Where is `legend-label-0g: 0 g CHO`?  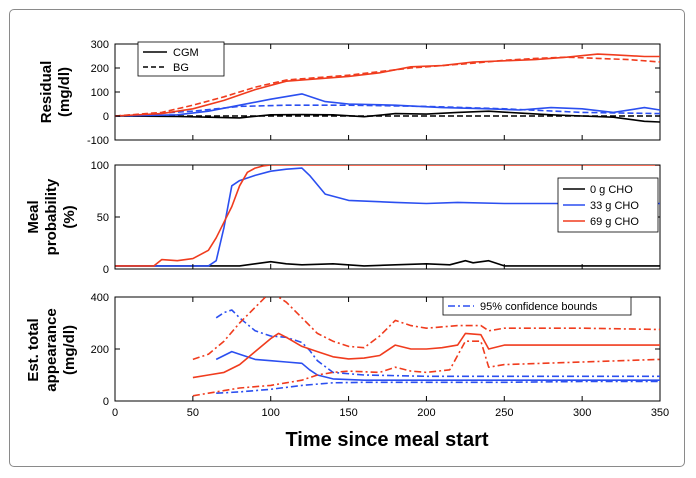 legend-label-0g: 0 g CHO is located at coordinates (611, 190).